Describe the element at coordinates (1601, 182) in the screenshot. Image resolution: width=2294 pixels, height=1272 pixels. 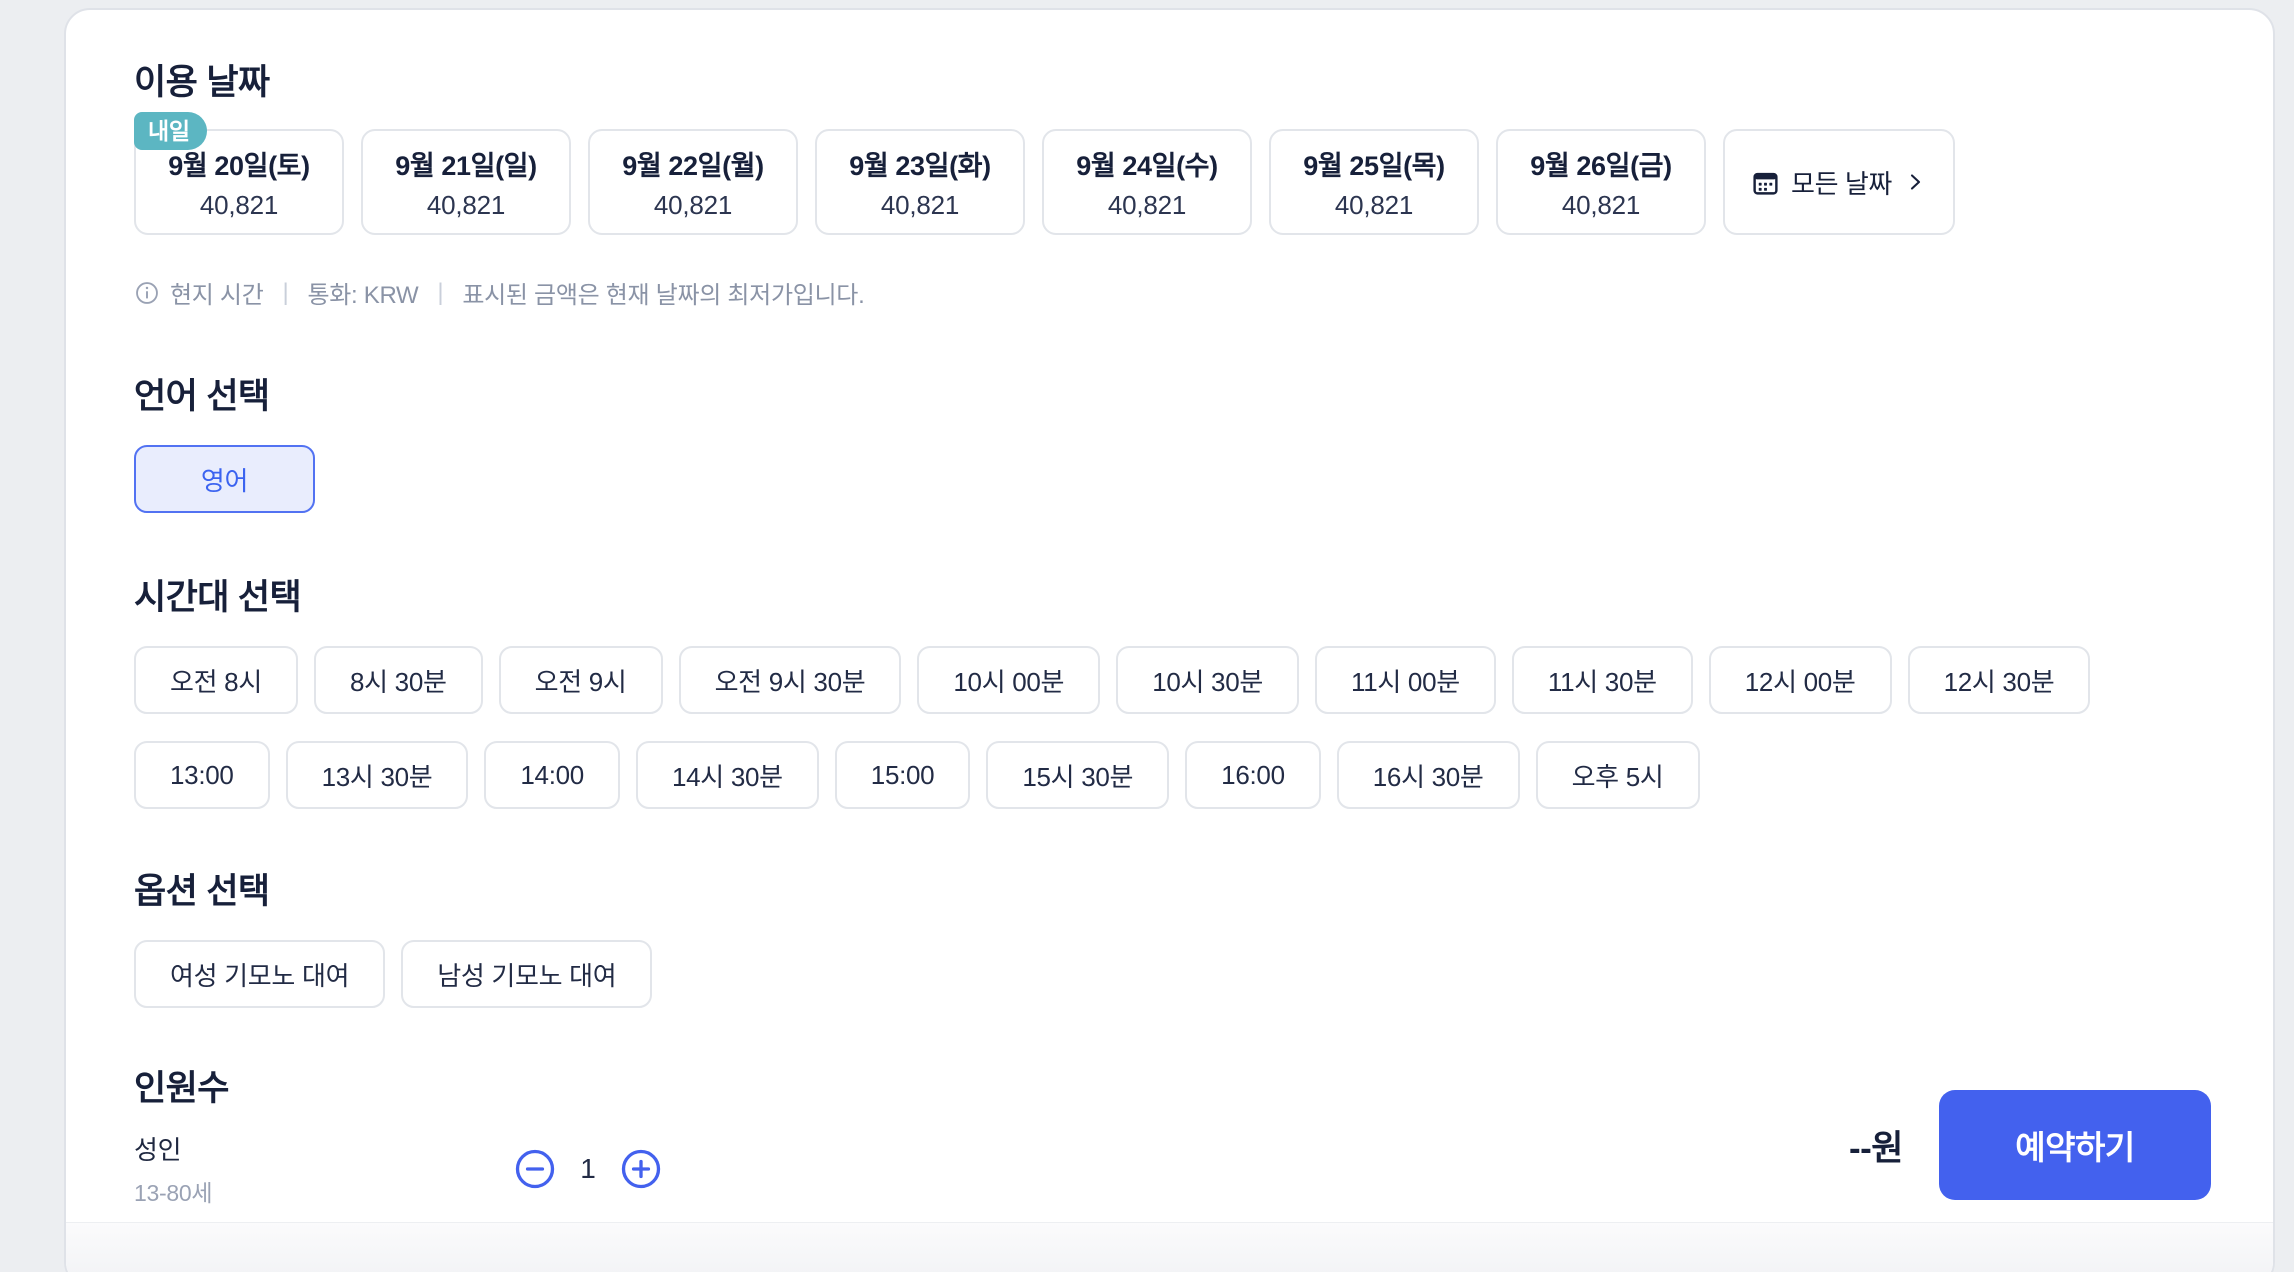
I see `date-card: 9월 26일(금) 40,821` at that location.